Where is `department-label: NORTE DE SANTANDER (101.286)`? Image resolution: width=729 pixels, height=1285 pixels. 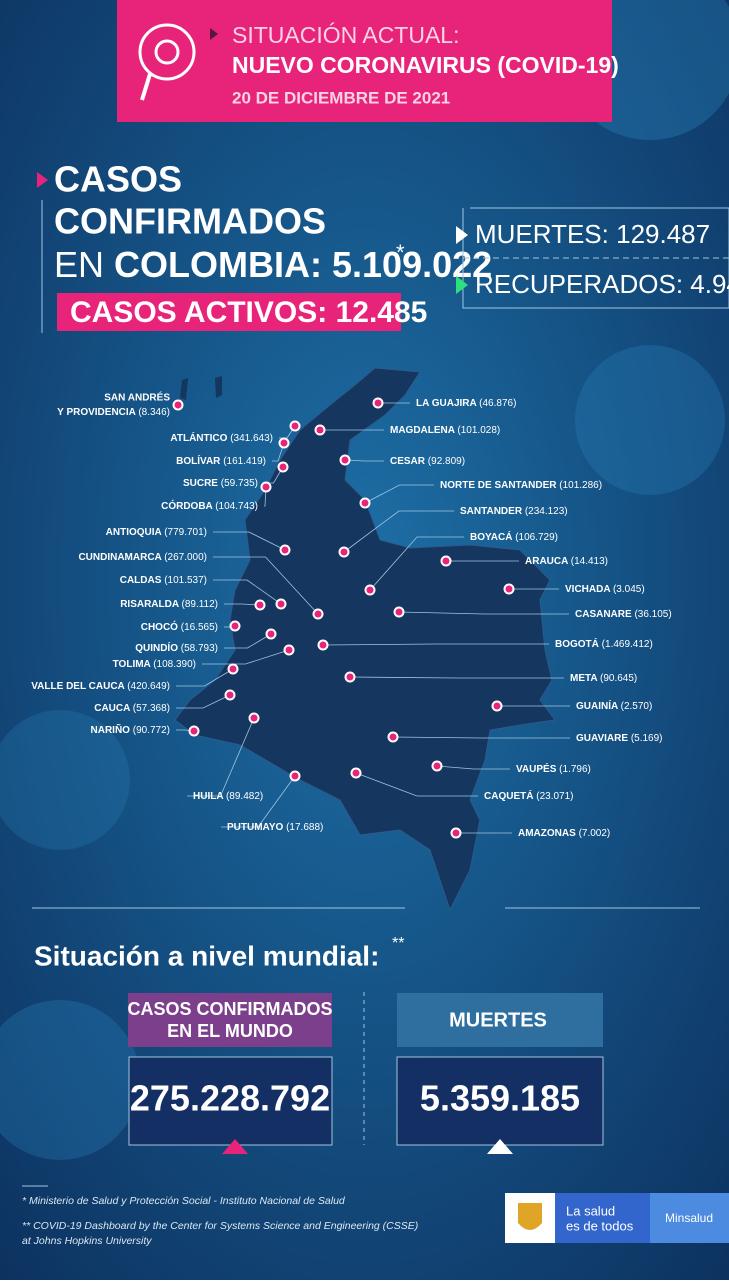 department-label: NORTE DE SANTANDER (101.286) is located at coordinates (521, 485).